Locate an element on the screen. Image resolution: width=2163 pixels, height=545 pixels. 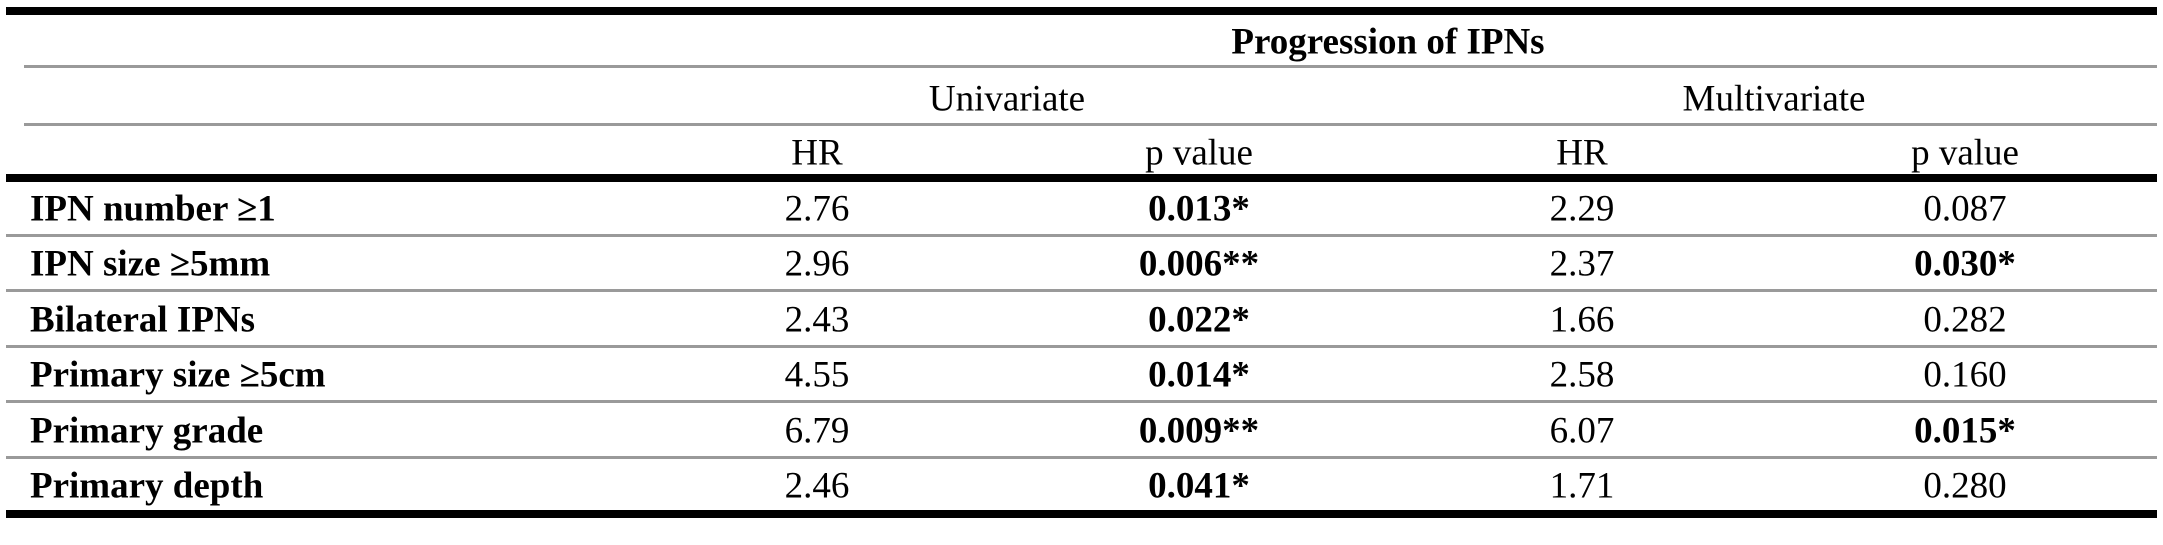
cell: 0.014* is located at coordinates (1199, 375).